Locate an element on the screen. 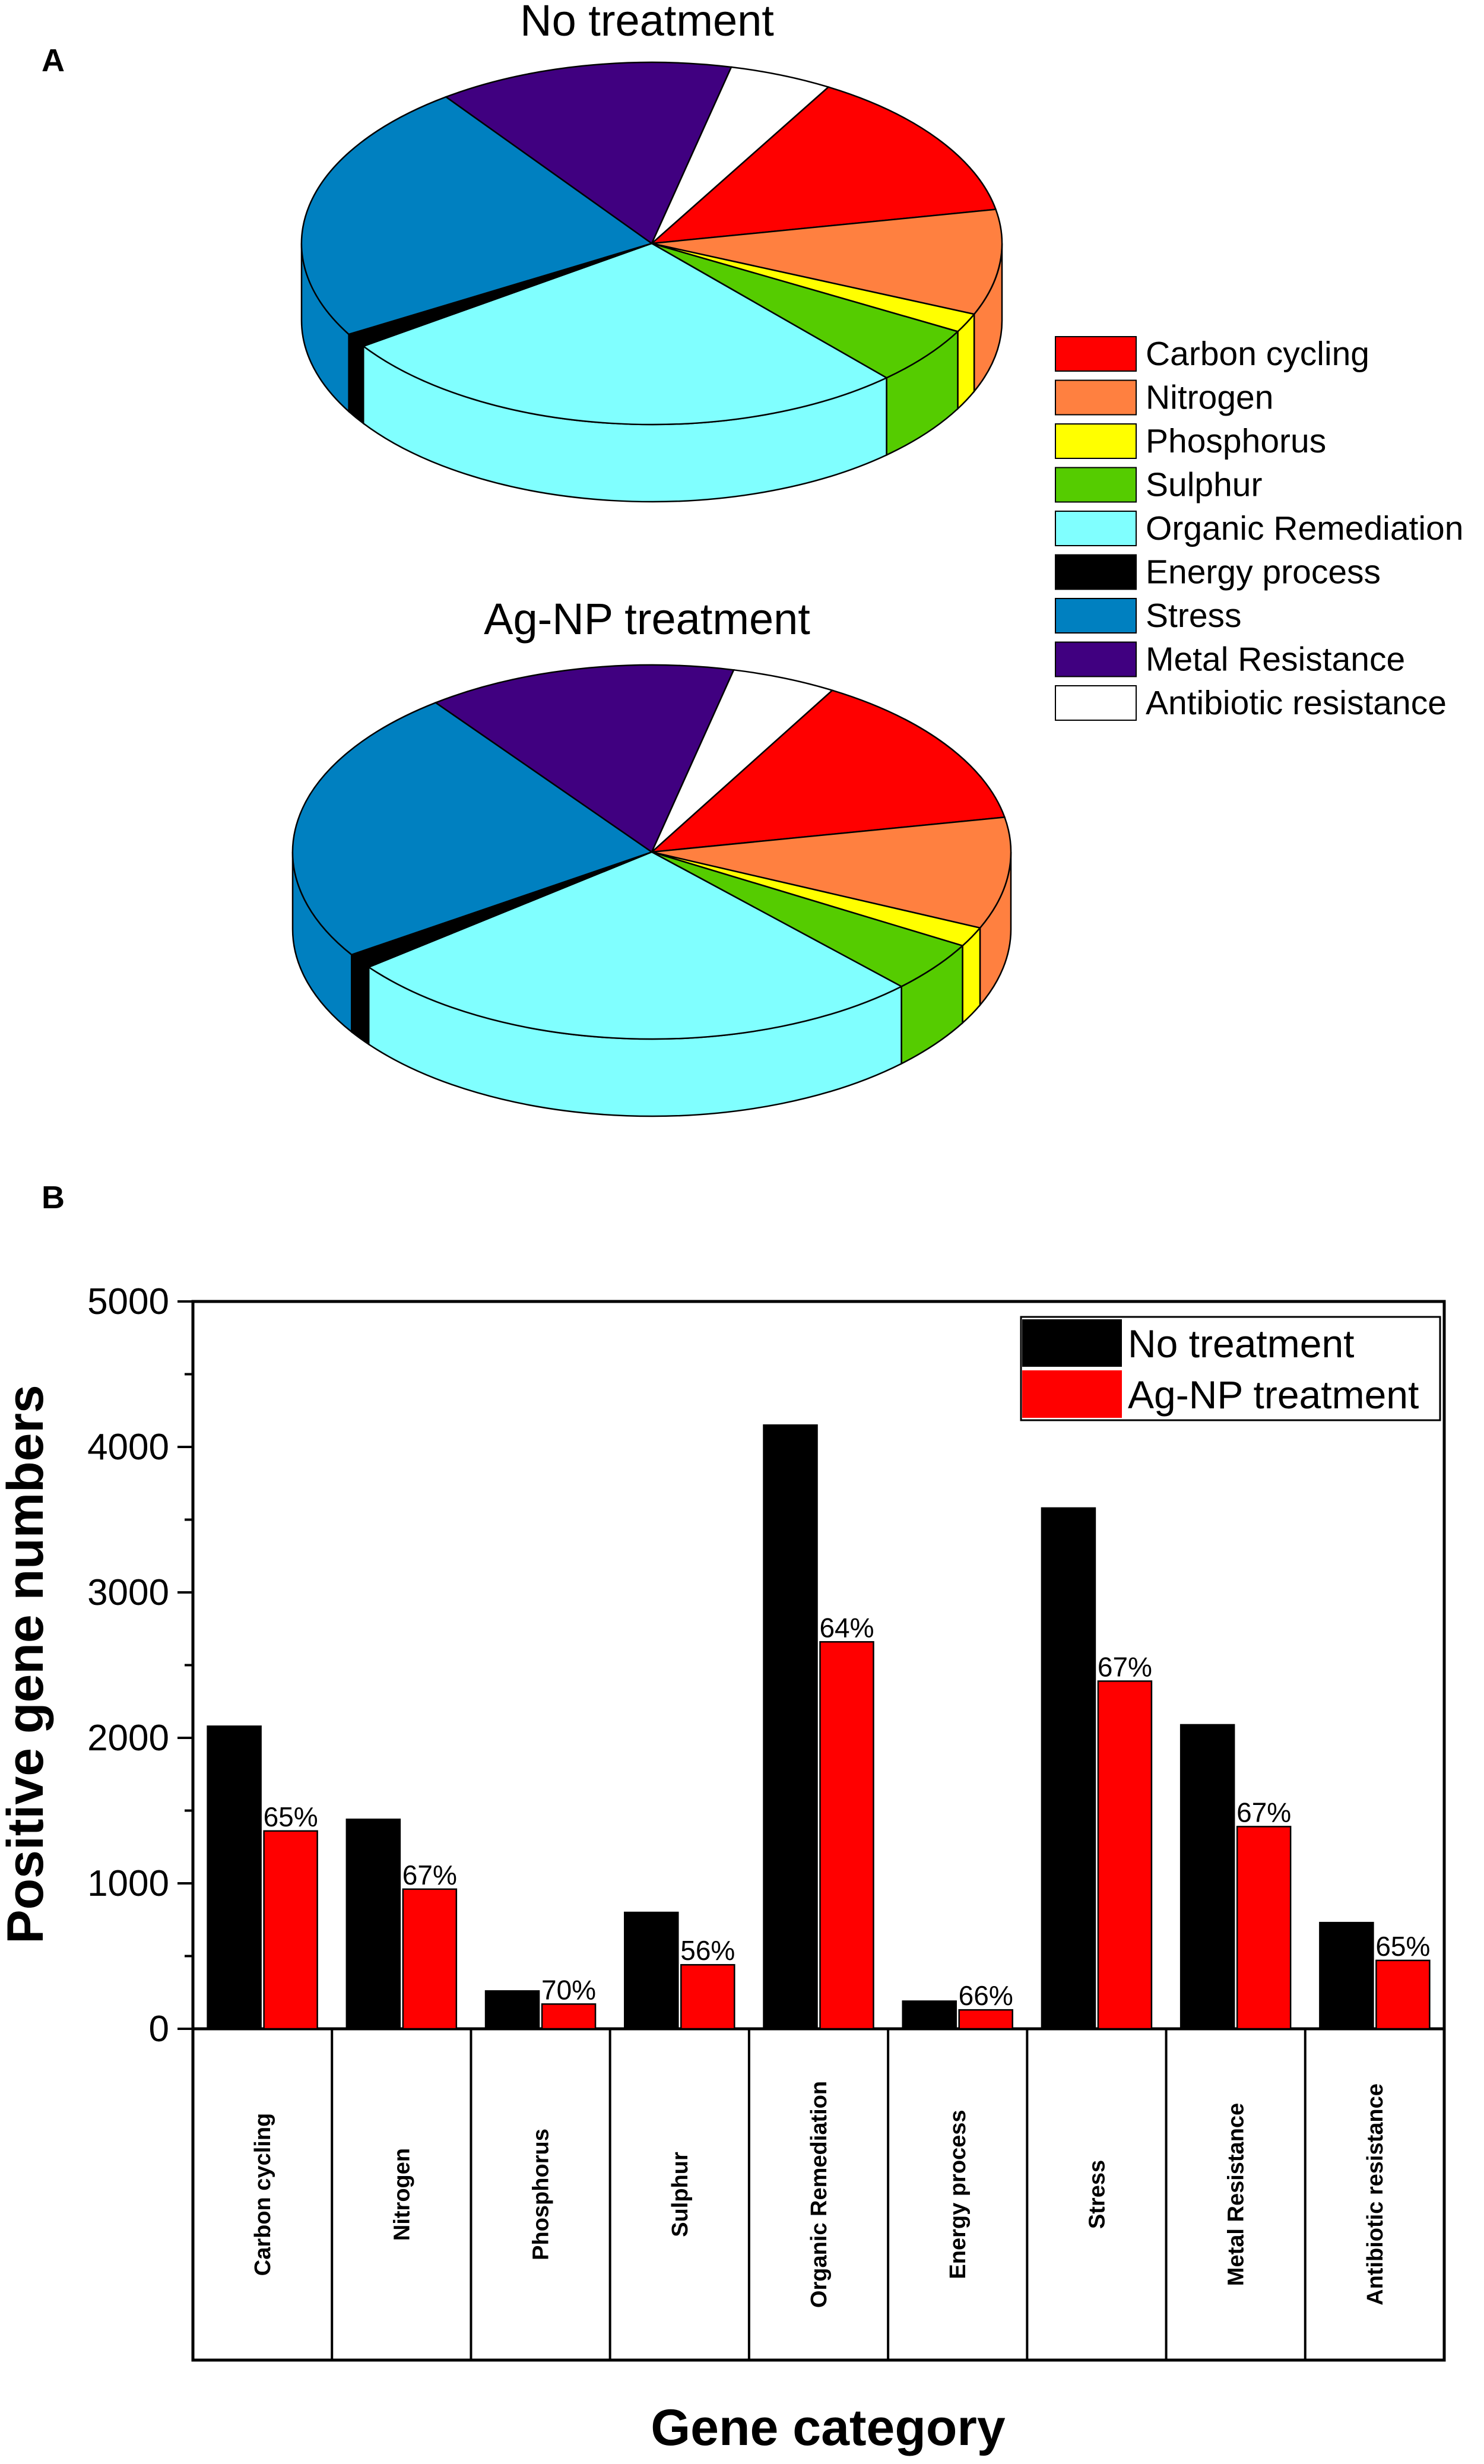 The width and height of the screenshot is (1484, 2464). y-tick-label: 2000 is located at coordinates (128, 1738).